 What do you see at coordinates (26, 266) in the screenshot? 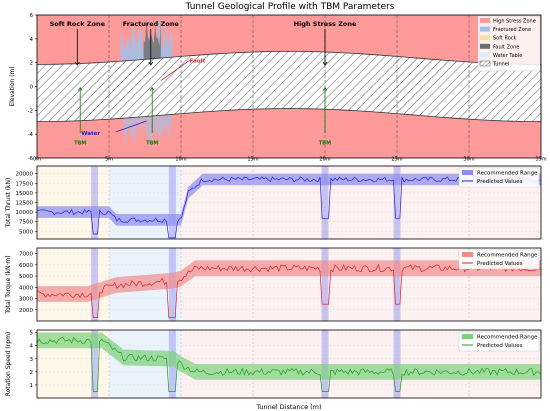
I see `y-tick-label: 6000` at bounding box center [26, 266].